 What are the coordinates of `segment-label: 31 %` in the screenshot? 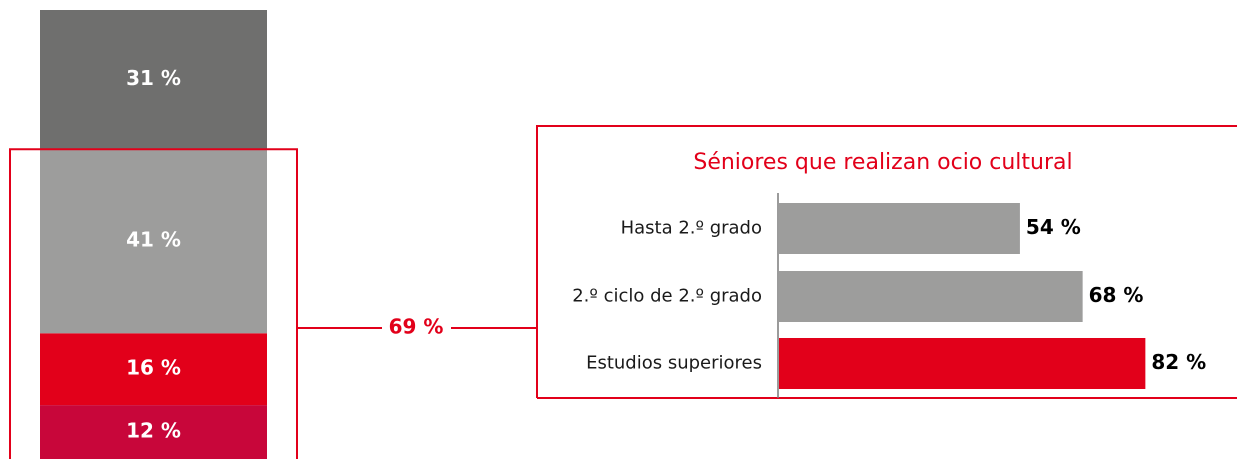 It's located at (153, 78).